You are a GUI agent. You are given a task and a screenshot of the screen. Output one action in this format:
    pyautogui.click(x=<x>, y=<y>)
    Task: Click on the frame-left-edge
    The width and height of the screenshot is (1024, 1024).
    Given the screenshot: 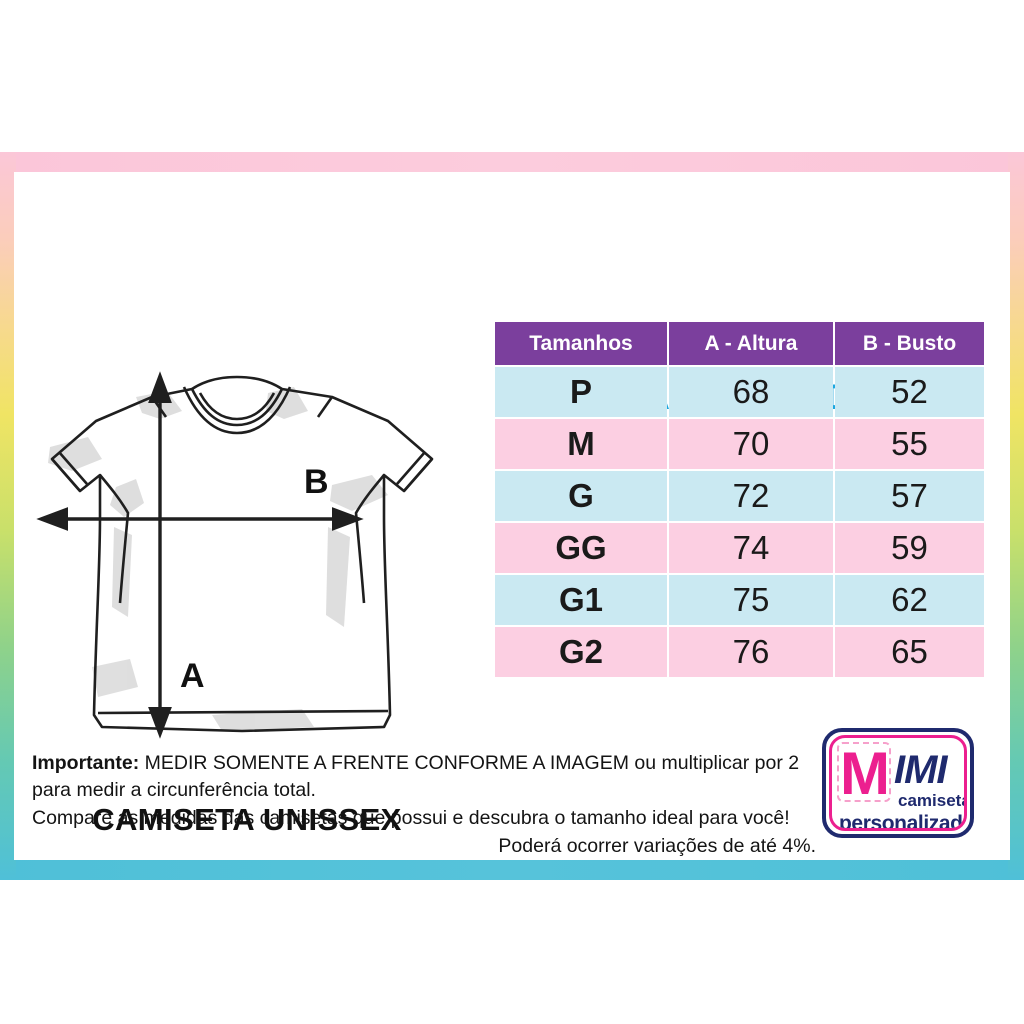 What is the action you would take?
    pyautogui.click(x=8, y=516)
    